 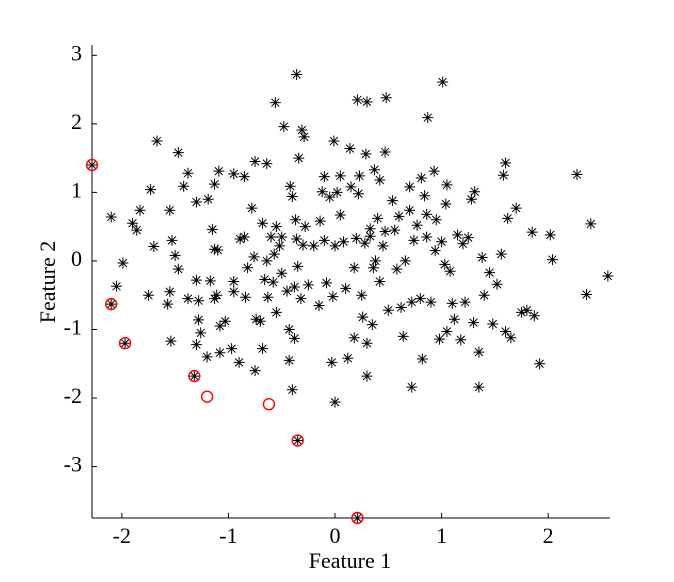 What do you see at coordinates (47, 282) in the screenshot?
I see `y-axis-label: Feature 2` at bounding box center [47, 282].